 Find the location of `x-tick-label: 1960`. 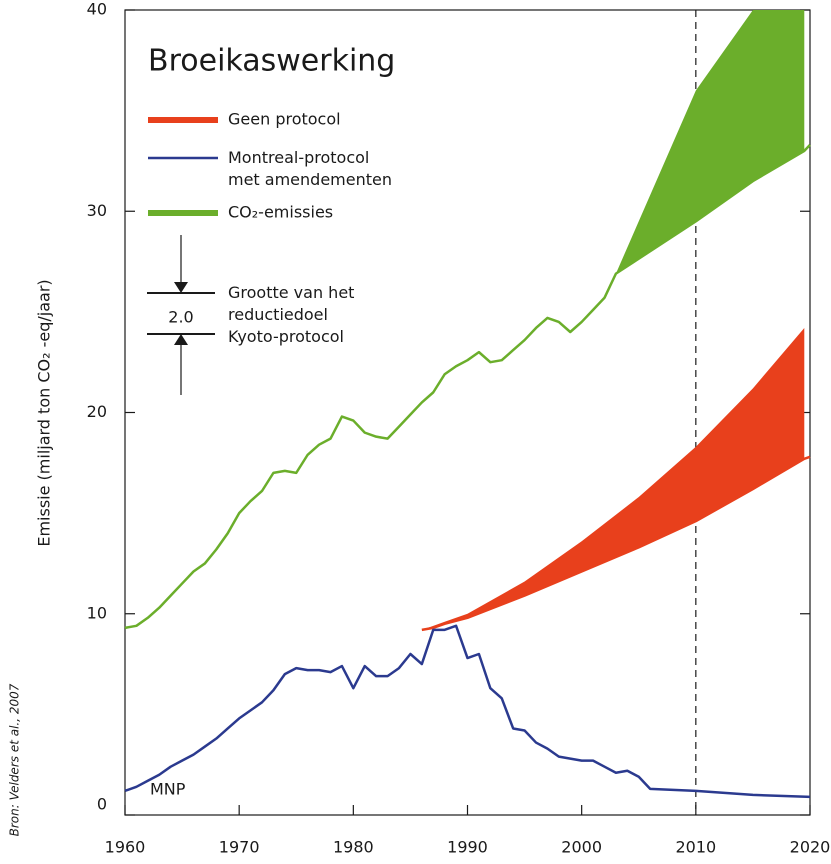

x-tick-label: 1960 is located at coordinates (125, 847).